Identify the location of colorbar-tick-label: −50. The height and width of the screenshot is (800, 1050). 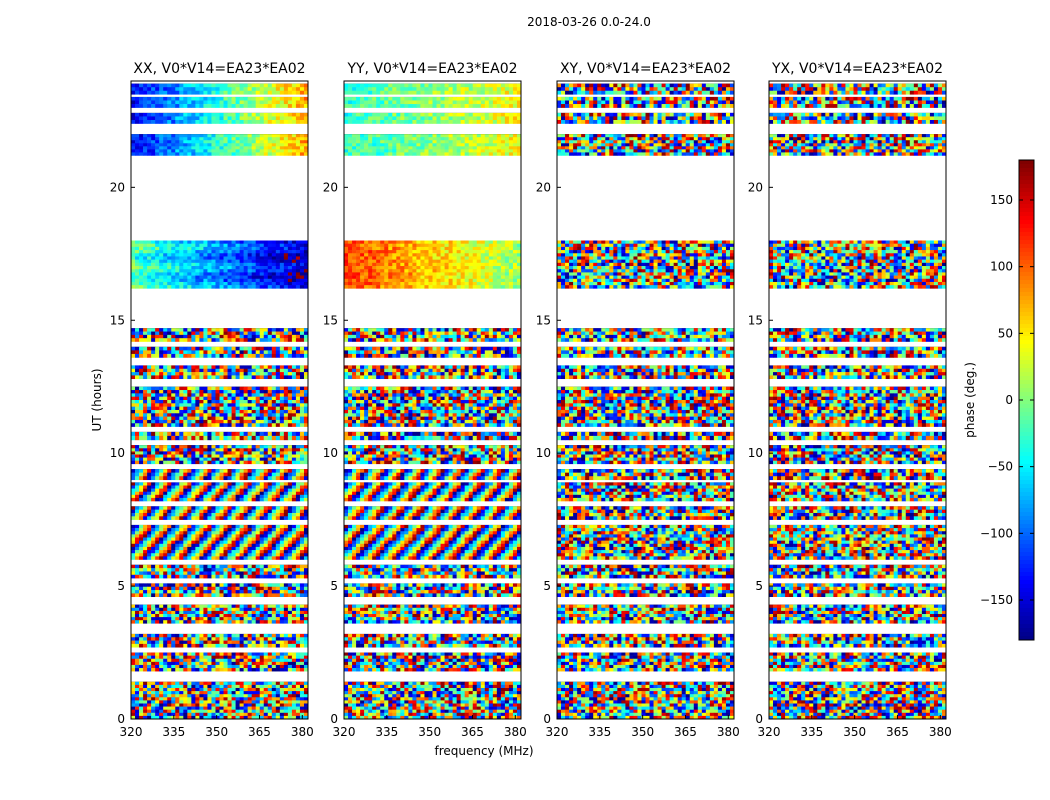
(1000, 467).